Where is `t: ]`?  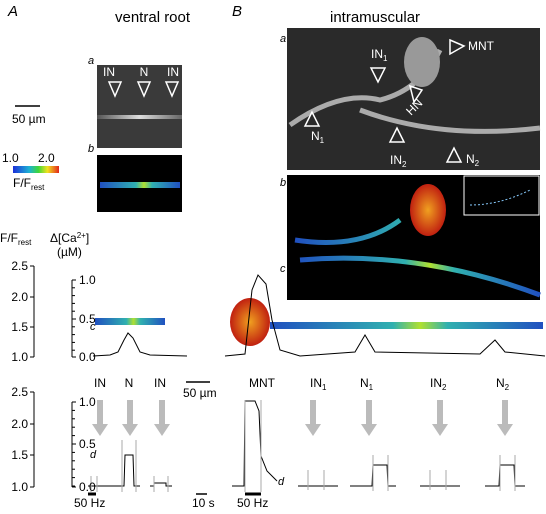 t: ] is located at coordinates (87, 238).